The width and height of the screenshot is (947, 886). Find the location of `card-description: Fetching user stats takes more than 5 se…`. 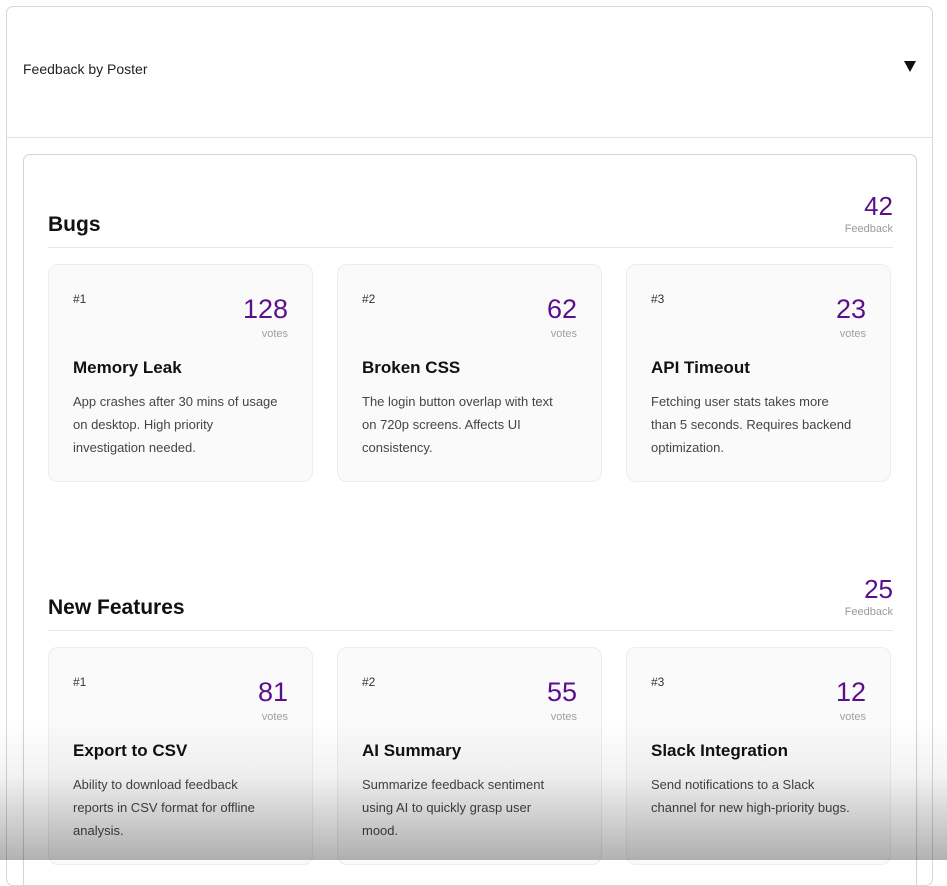

card-description: Fetching user stats takes more than 5 se… is located at coordinates (751, 424).